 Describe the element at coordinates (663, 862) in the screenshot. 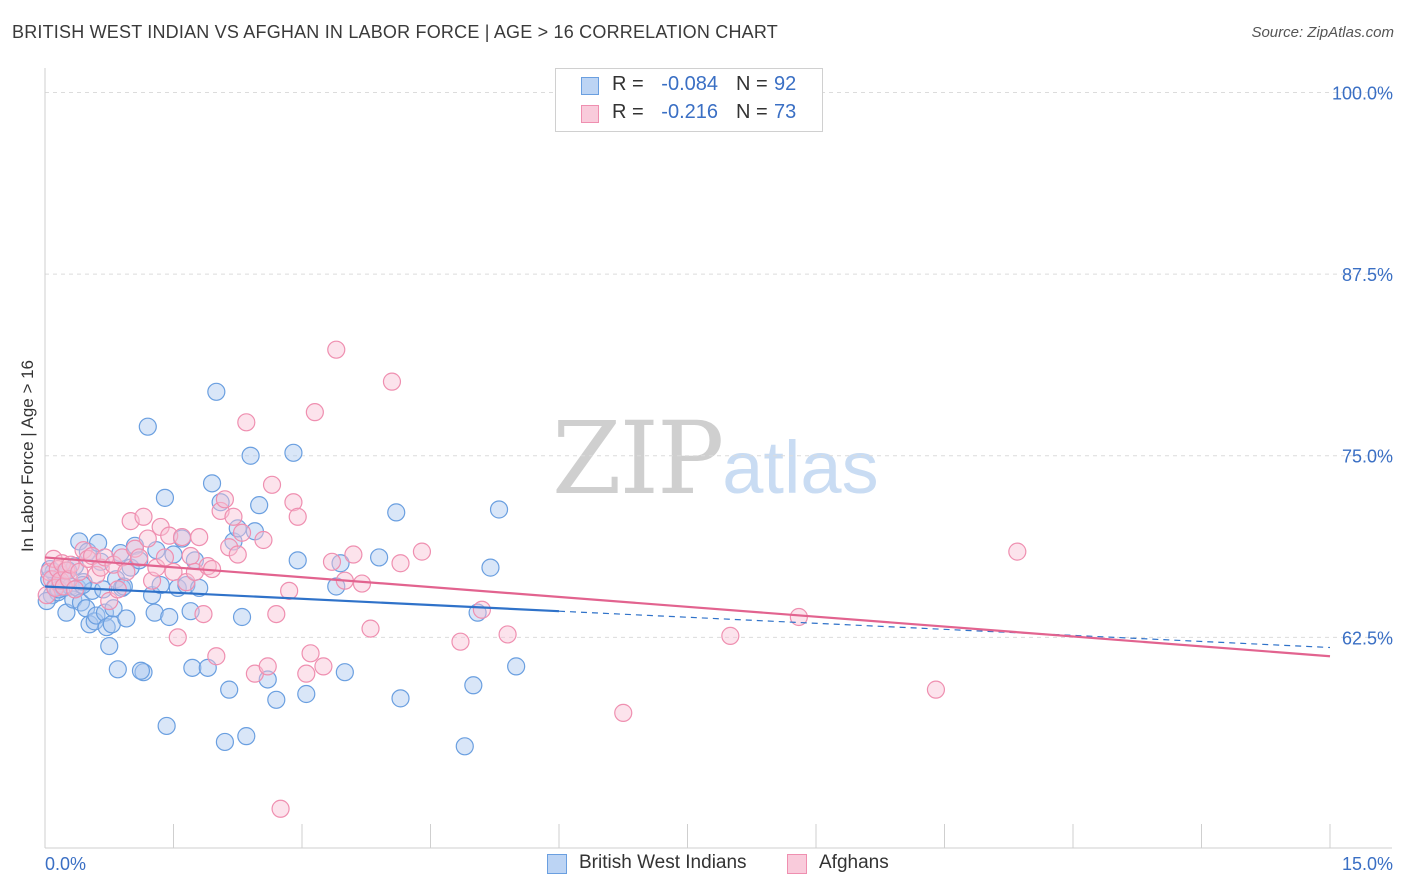

I see `legend-label: British West Indians` at that location.